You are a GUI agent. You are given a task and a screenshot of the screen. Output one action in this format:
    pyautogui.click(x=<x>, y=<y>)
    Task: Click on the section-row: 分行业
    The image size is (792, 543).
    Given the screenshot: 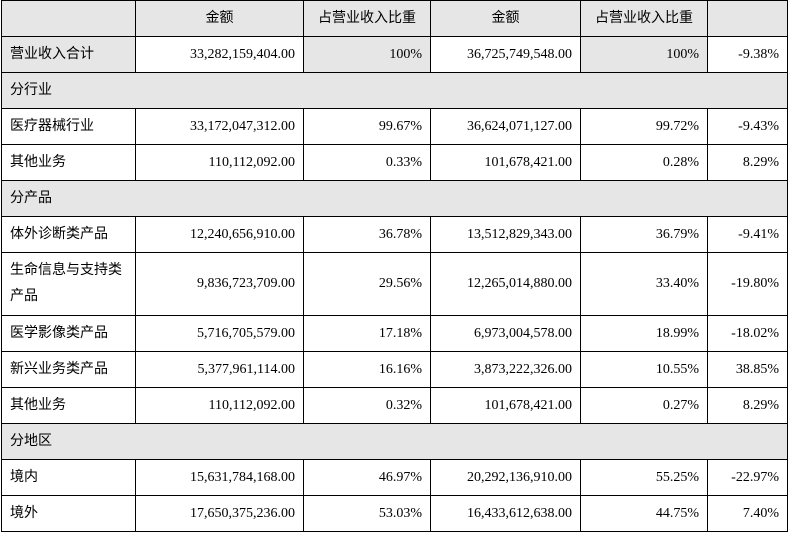 What is the action you would take?
    pyautogui.click(x=394, y=90)
    